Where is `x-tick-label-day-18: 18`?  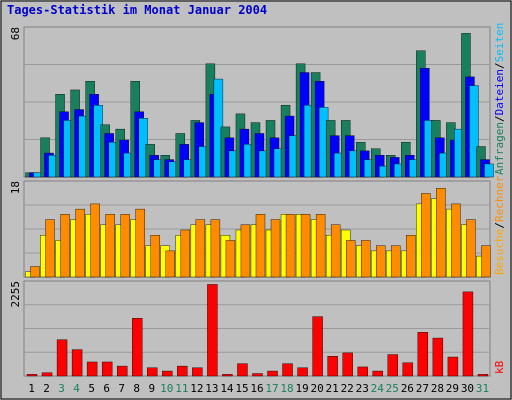 x-tick-label-day-18: 18 is located at coordinates (286, 388).